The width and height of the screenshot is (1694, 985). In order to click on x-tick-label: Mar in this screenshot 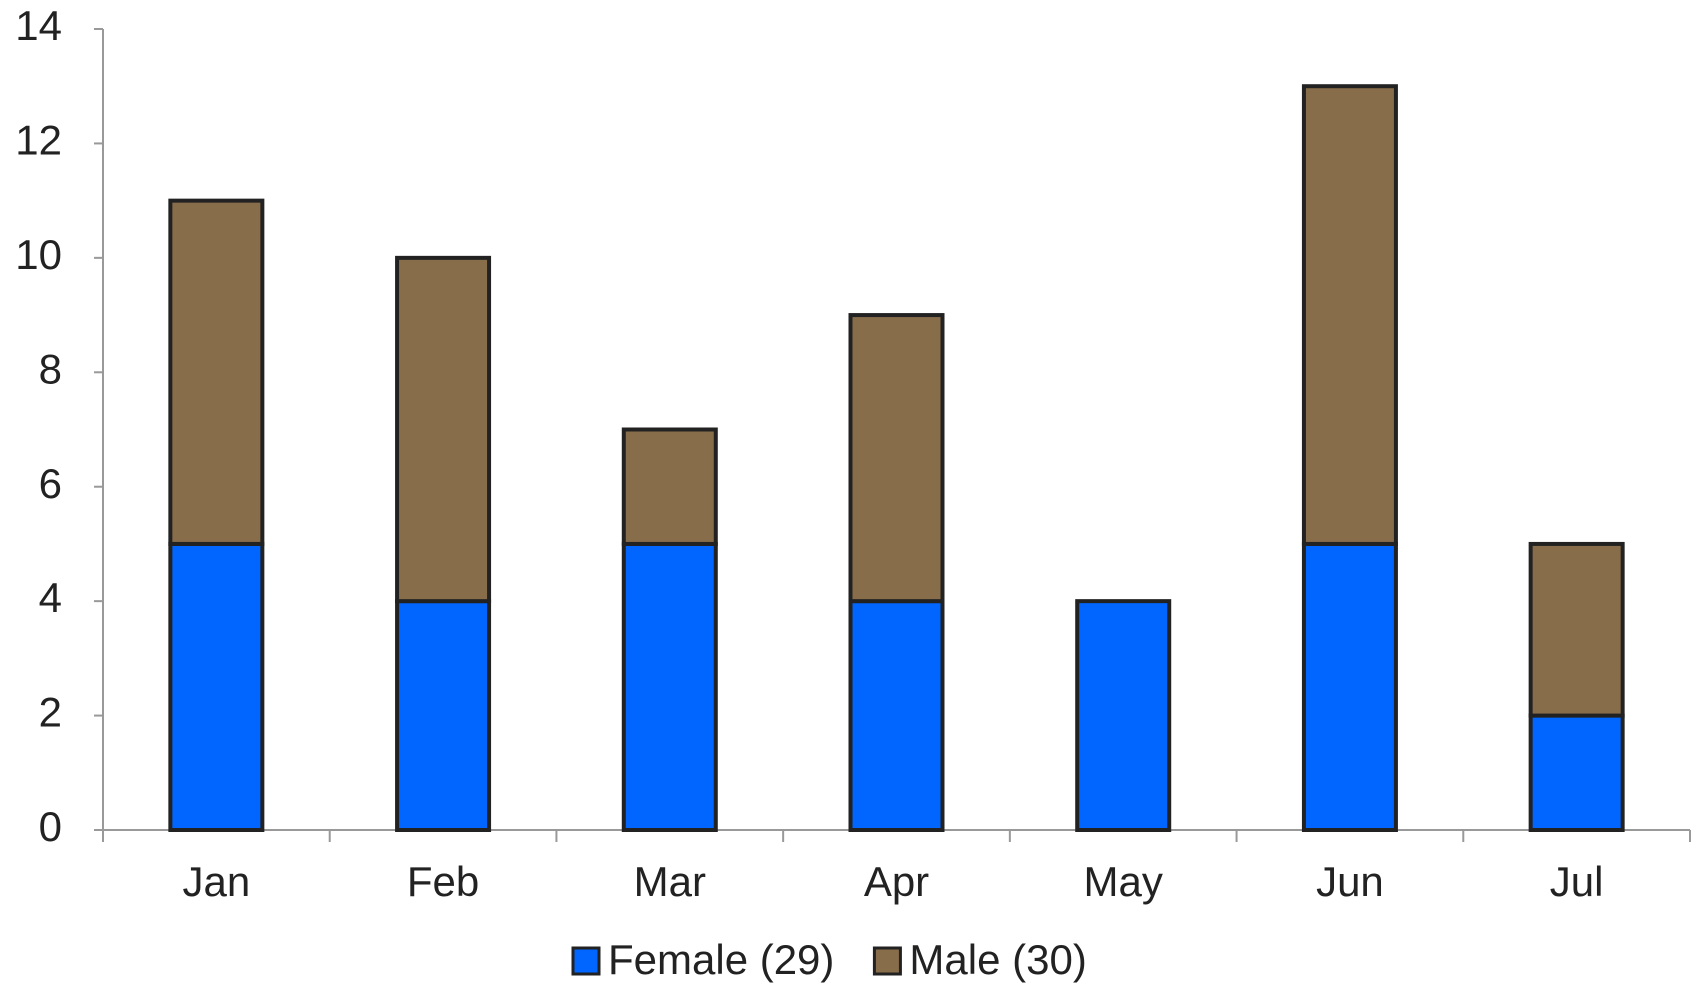, I will do `click(670, 881)`.